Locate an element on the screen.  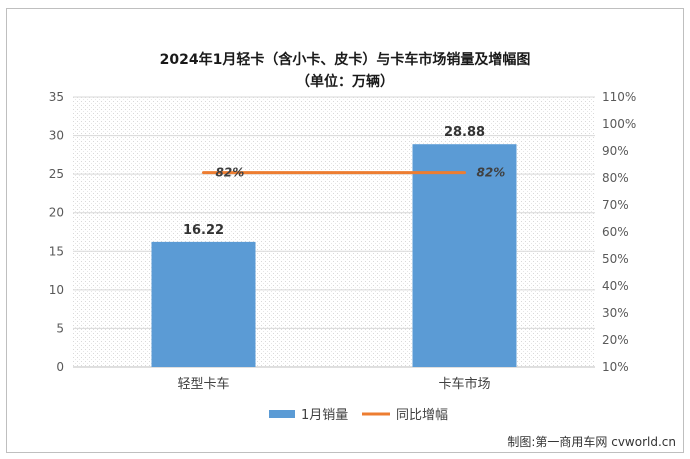
legend-line-label: 同比增幅 is located at coordinates (422, 415).